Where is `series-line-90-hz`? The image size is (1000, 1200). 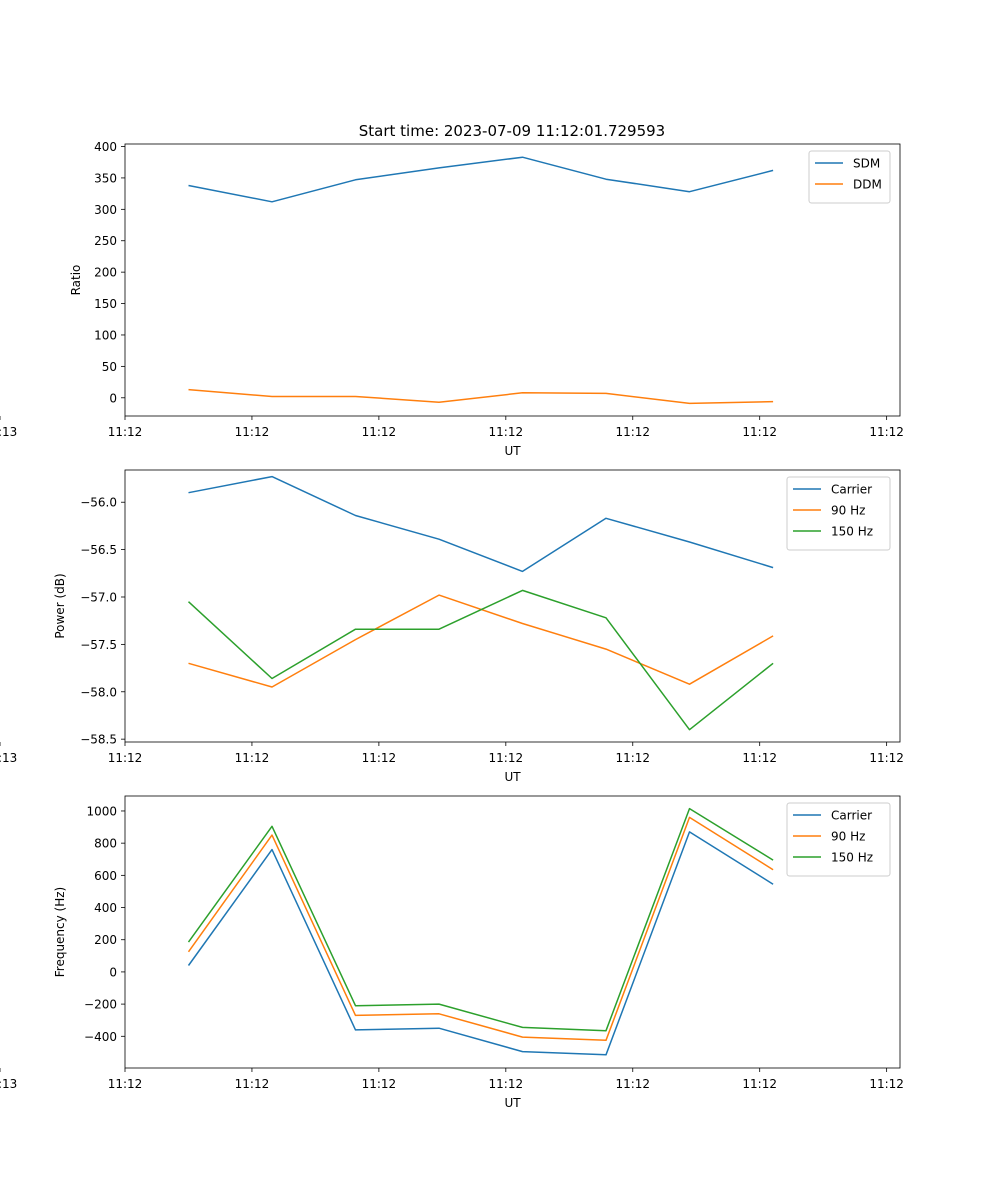
series-line-90-hz is located at coordinates (480, 929).